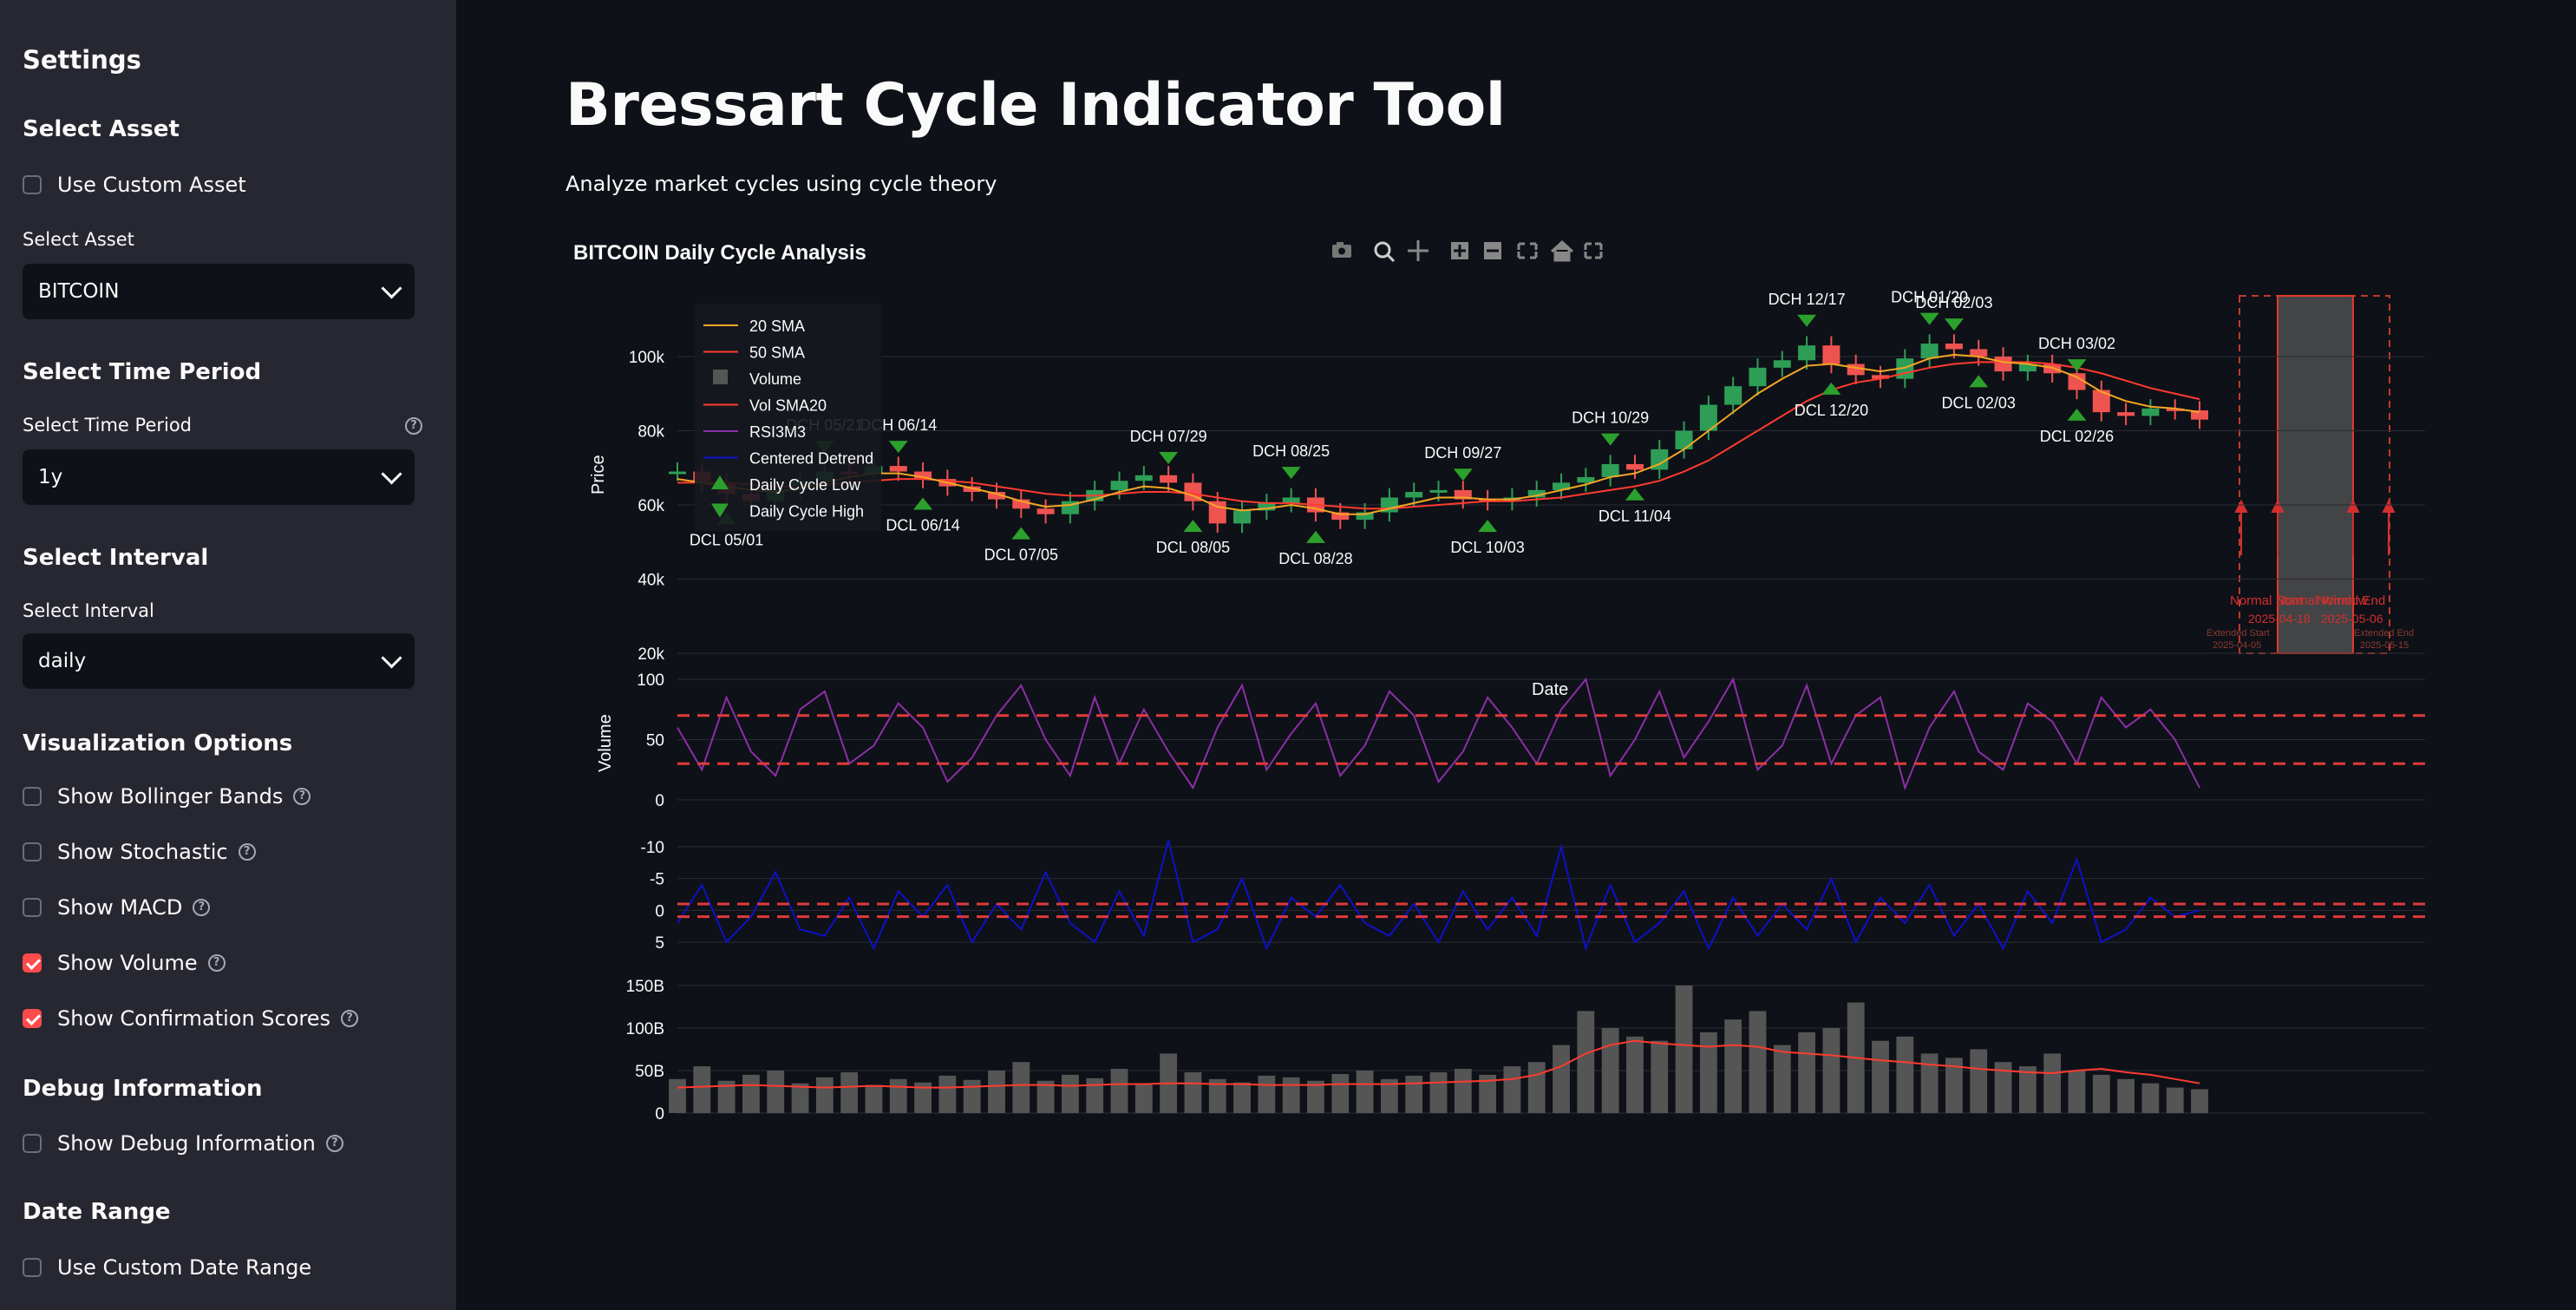 The height and width of the screenshot is (1310, 2576). Describe the element at coordinates (650, 654) in the screenshot. I see `price-tick-label: 20k` at that location.